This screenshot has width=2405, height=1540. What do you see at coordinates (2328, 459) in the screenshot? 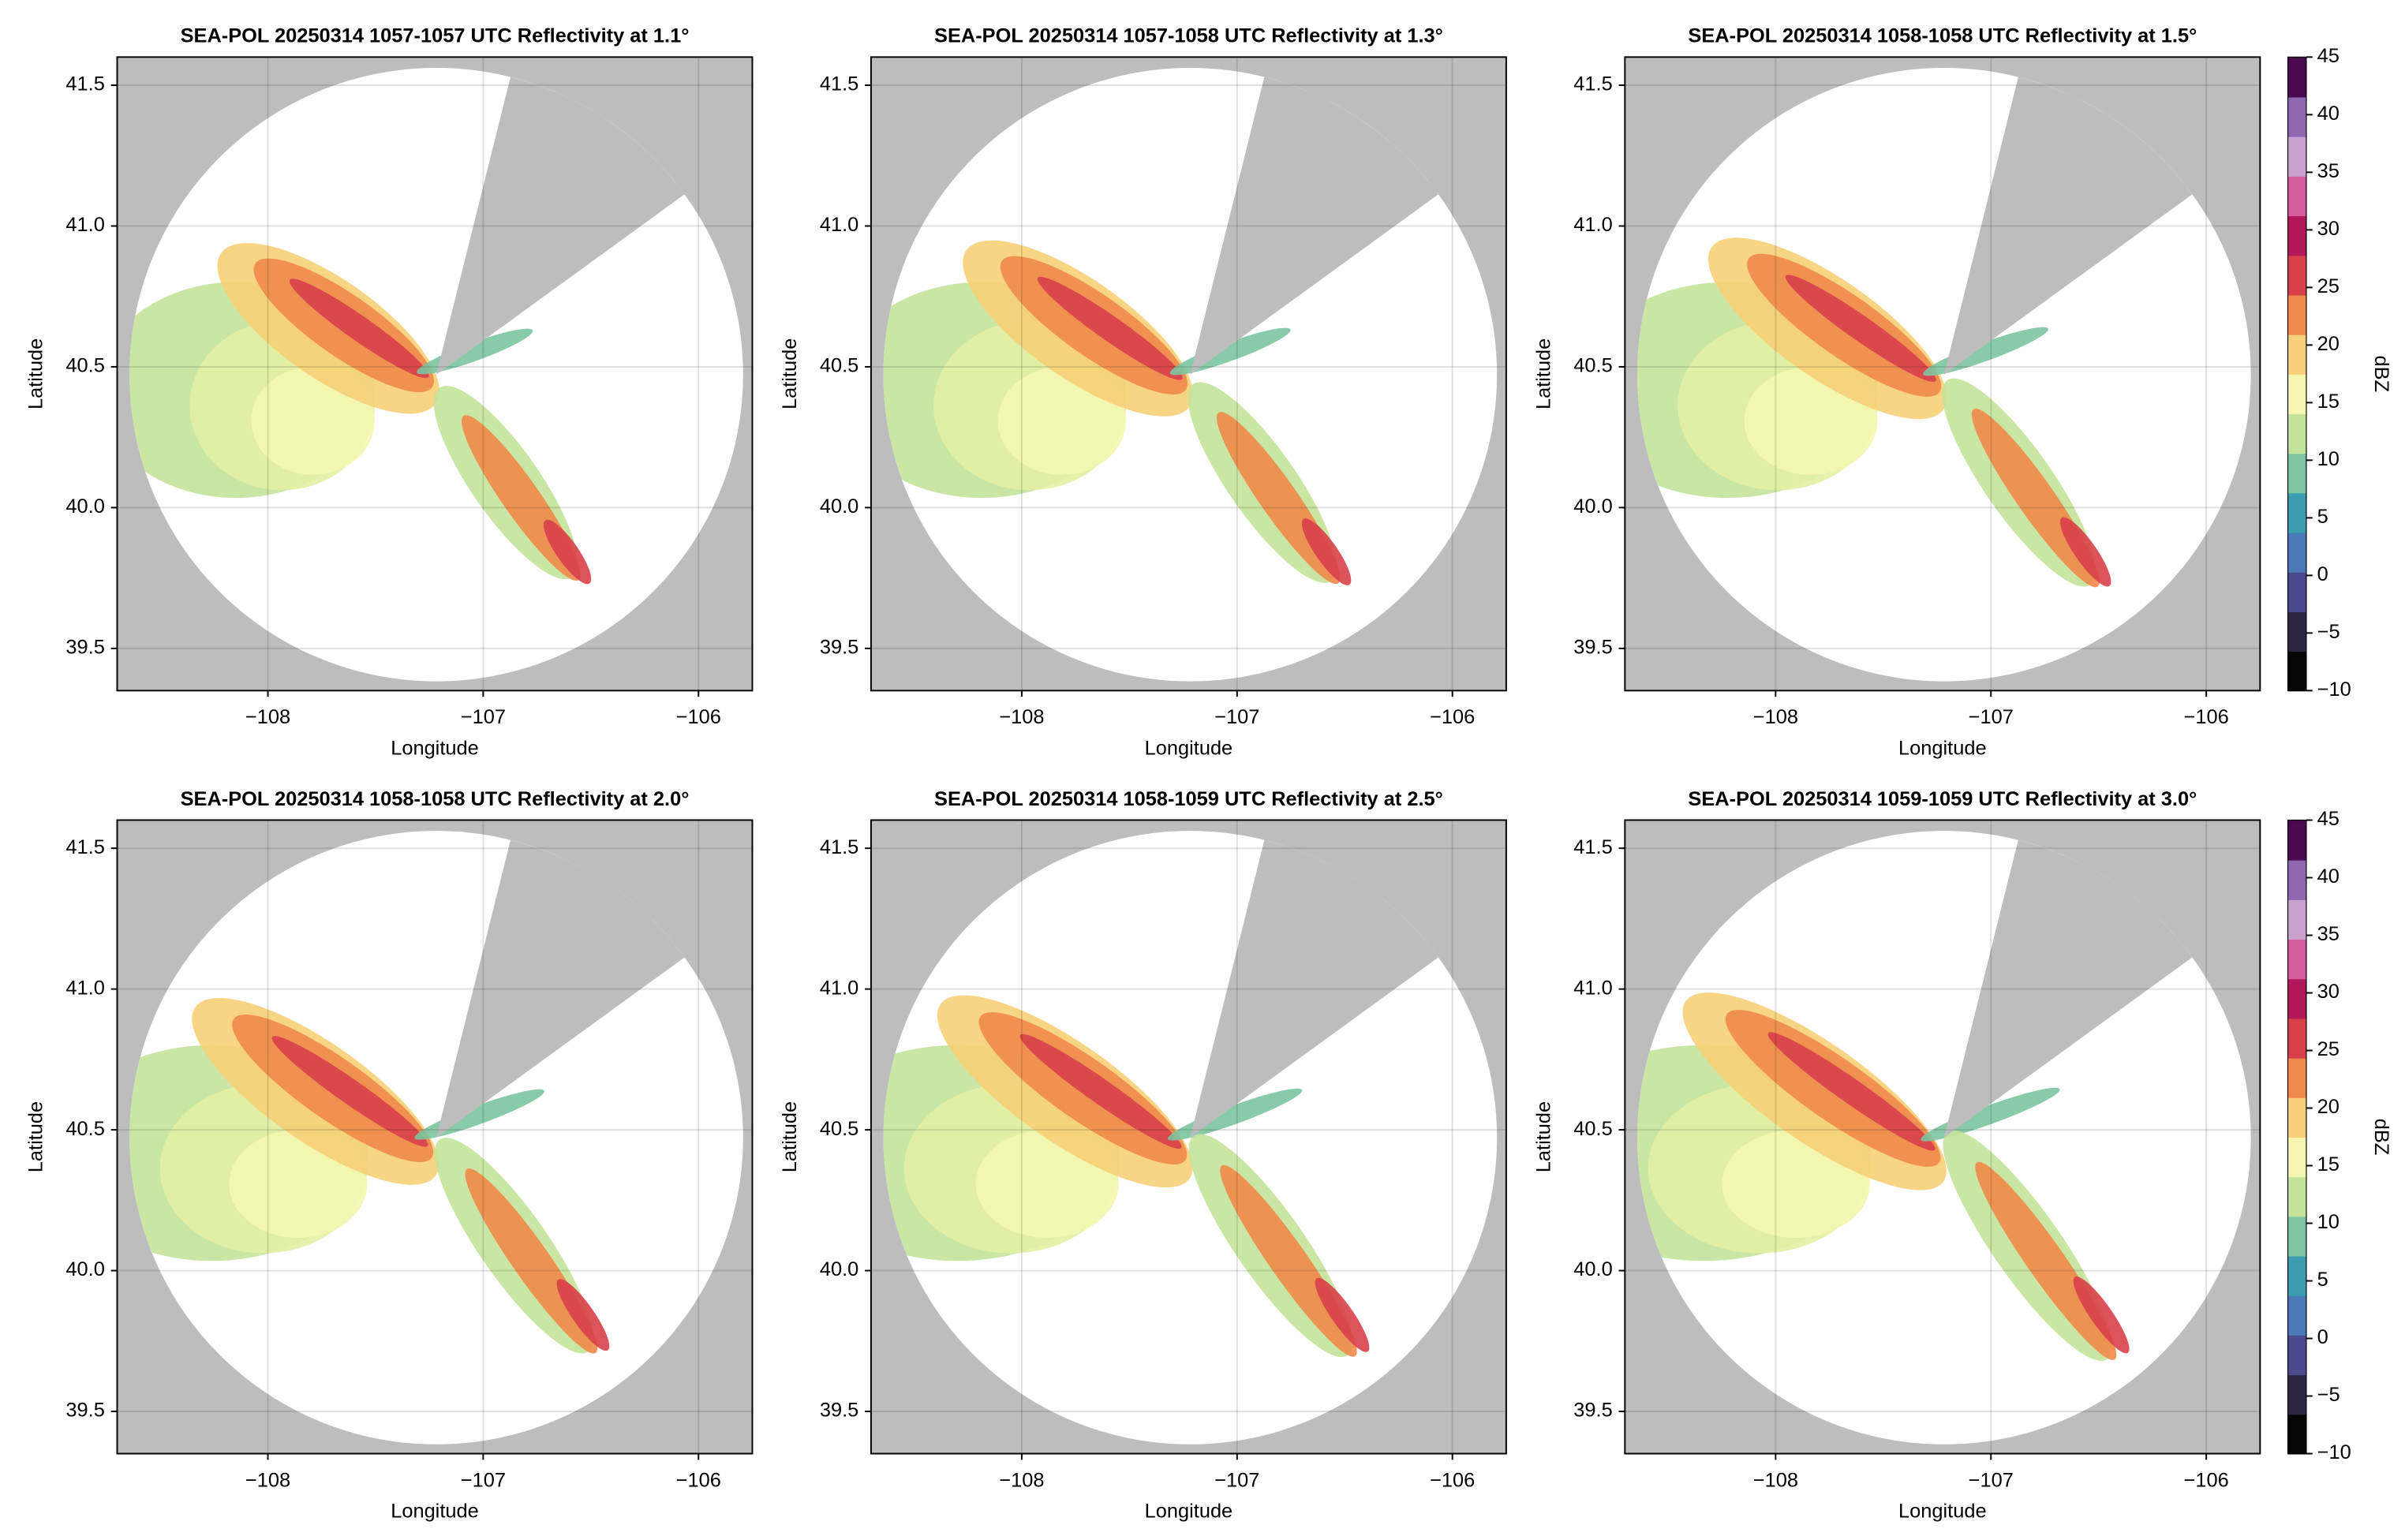
I see `colorbar-tick-label: 10` at bounding box center [2328, 459].